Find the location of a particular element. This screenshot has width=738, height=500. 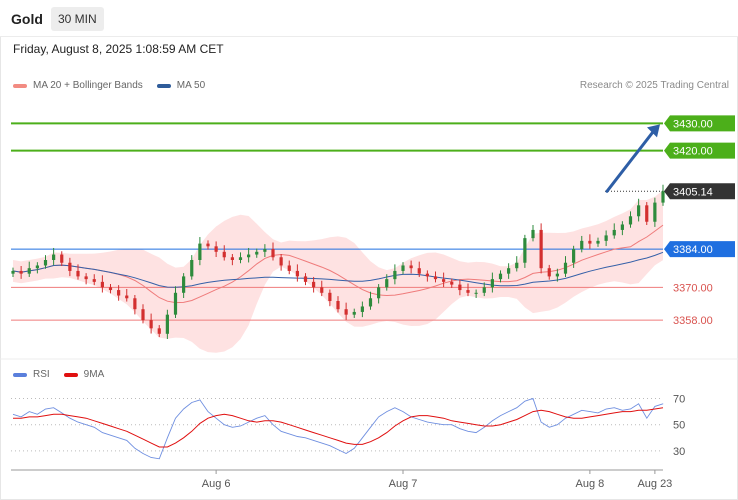

legend-label-ma50: MA 50 is located at coordinates (191, 85).